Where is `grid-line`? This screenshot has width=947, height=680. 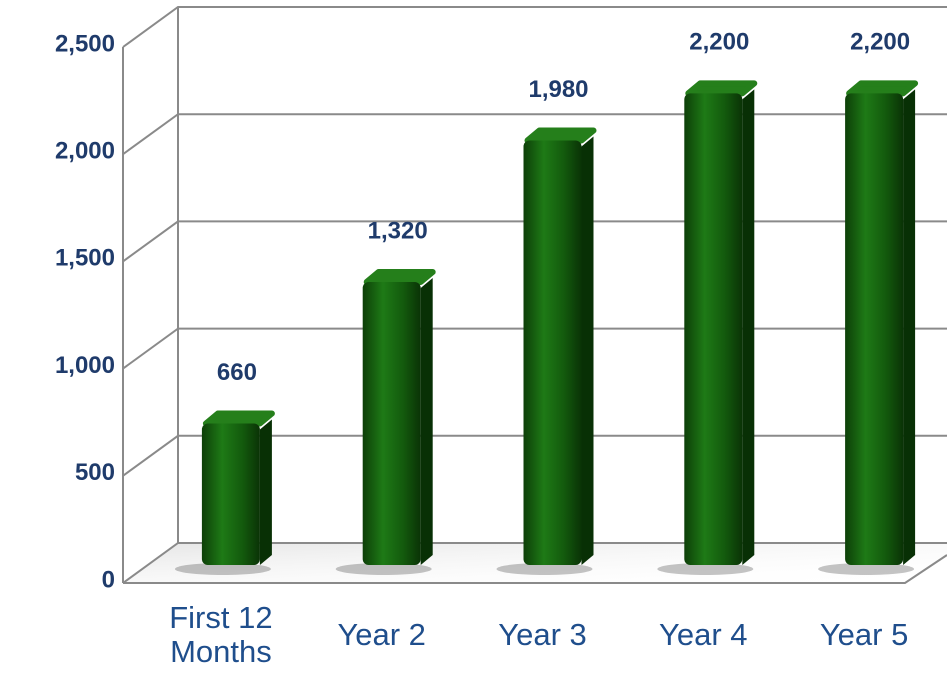
grid-line is located at coordinates (534, 27).